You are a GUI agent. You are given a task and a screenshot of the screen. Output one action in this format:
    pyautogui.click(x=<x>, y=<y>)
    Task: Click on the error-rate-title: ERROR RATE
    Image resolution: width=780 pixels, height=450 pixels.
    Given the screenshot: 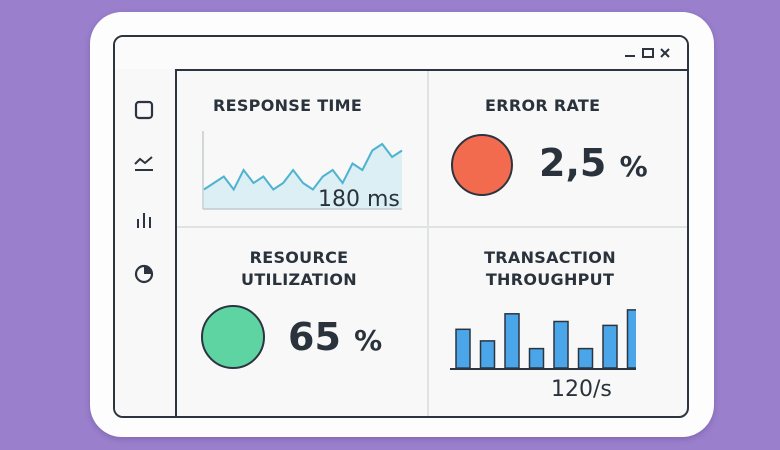 What is the action you would take?
    pyautogui.click(x=543, y=105)
    